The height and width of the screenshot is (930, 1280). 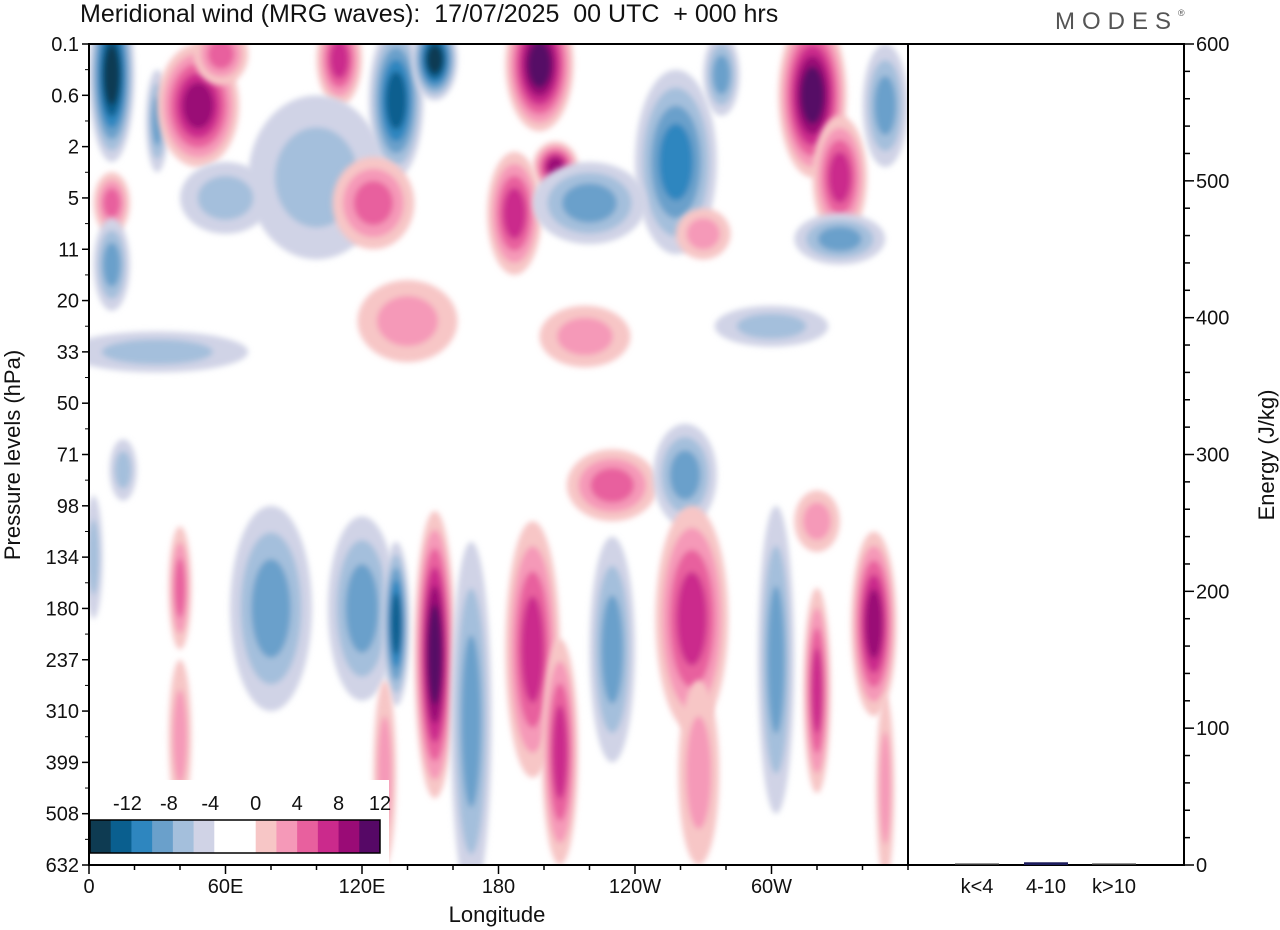 What do you see at coordinates (297, 804) in the screenshot?
I see `colorbar-label: 4` at bounding box center [297, 804].